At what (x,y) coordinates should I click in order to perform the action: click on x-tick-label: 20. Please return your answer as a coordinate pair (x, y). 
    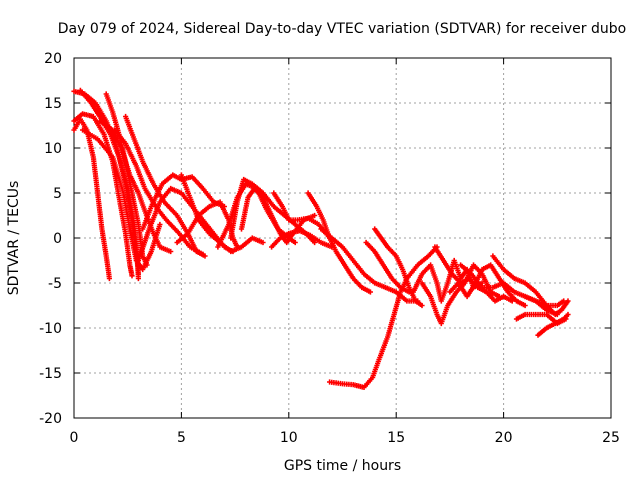
    Looking at the image, I should click on (504, 438).